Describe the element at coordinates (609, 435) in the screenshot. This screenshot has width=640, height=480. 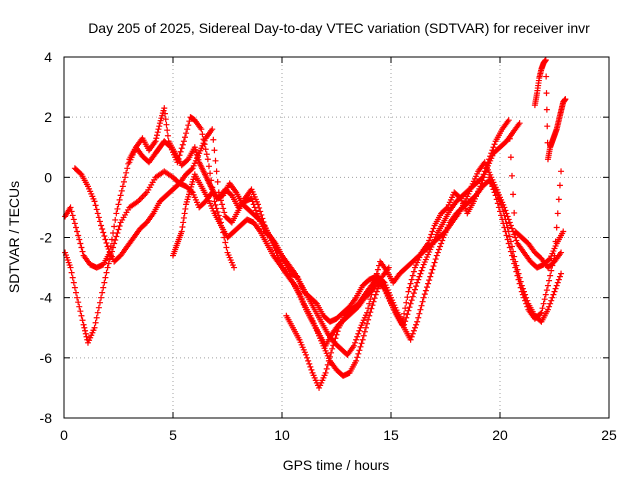
I see `x-tick-label: 25` at that location.